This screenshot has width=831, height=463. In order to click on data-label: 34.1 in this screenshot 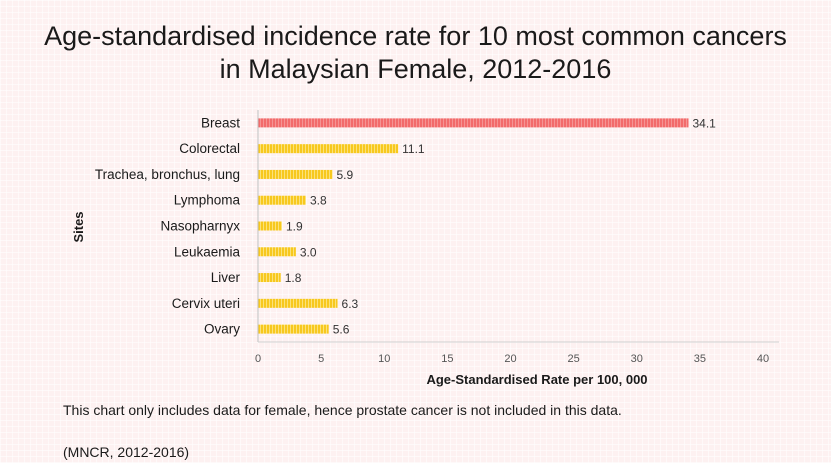, I will do `click(705, 123)`.